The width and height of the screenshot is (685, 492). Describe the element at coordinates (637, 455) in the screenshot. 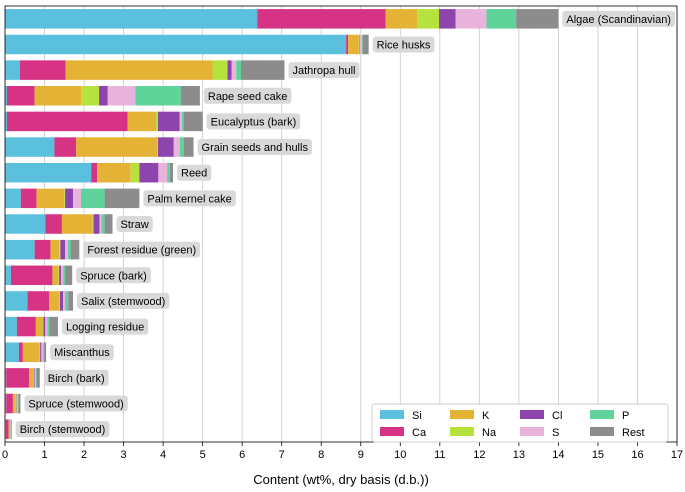

I see `x-tick-label: 16` at that location.